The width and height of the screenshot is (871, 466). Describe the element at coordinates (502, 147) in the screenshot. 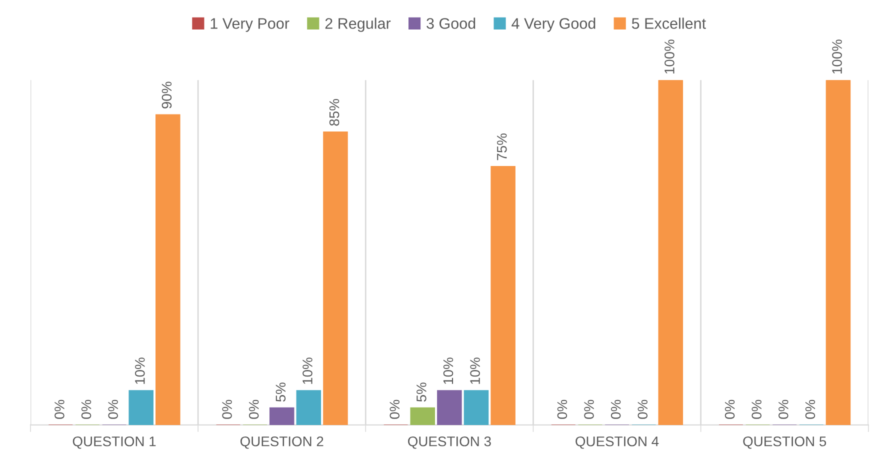

I see `data-label: 75%` at that location.